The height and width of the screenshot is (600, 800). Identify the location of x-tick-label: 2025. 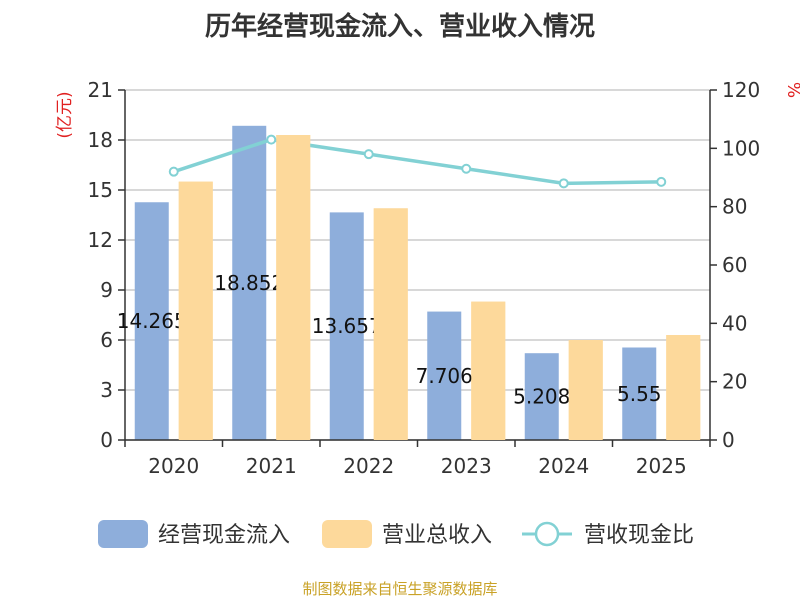
(661, 466).